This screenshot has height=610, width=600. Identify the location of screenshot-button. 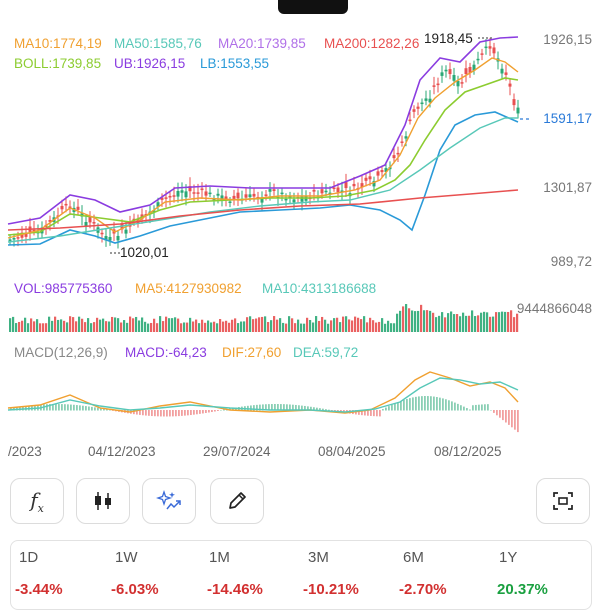
(563, 501).